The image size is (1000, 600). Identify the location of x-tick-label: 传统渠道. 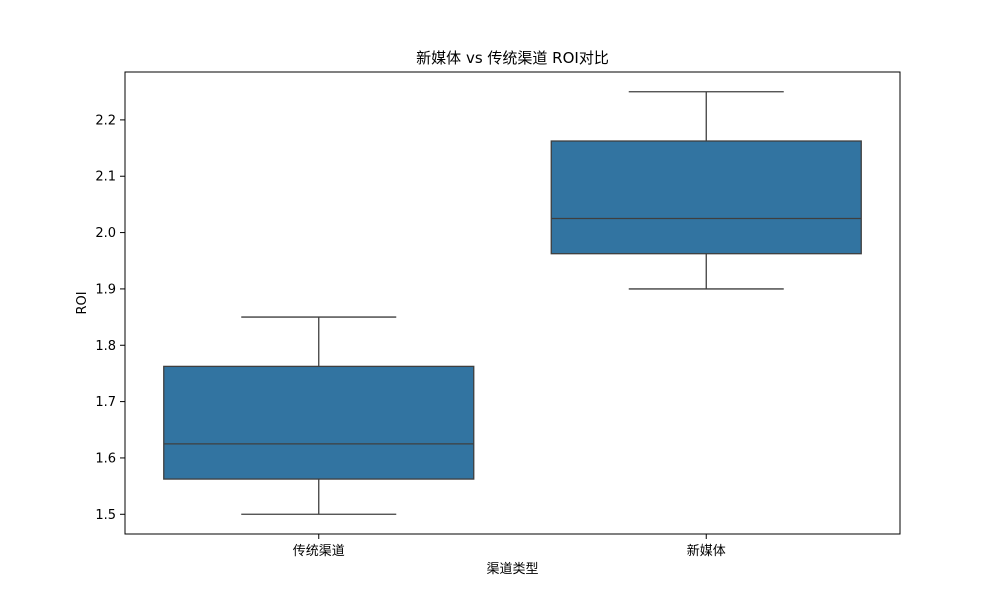
(319, 551).